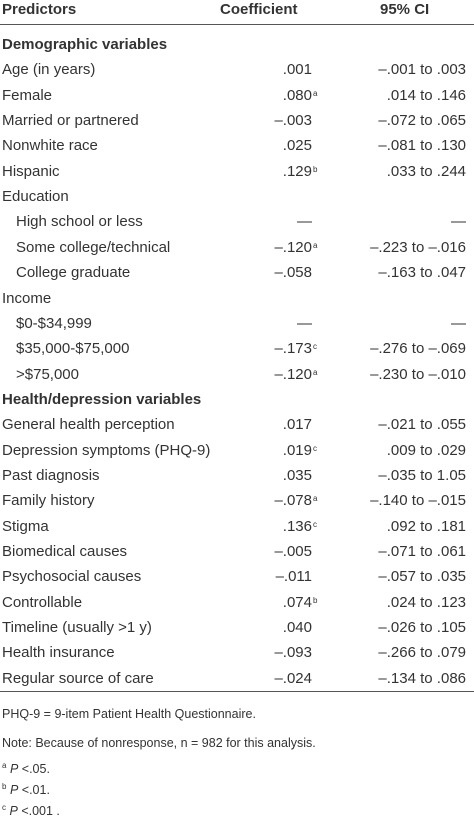 This screenshot has width=474, height=820. What do you see at coordinates (315, 524) in the screenshot?
I see `superscript: c` at bounding box center [315, 524].